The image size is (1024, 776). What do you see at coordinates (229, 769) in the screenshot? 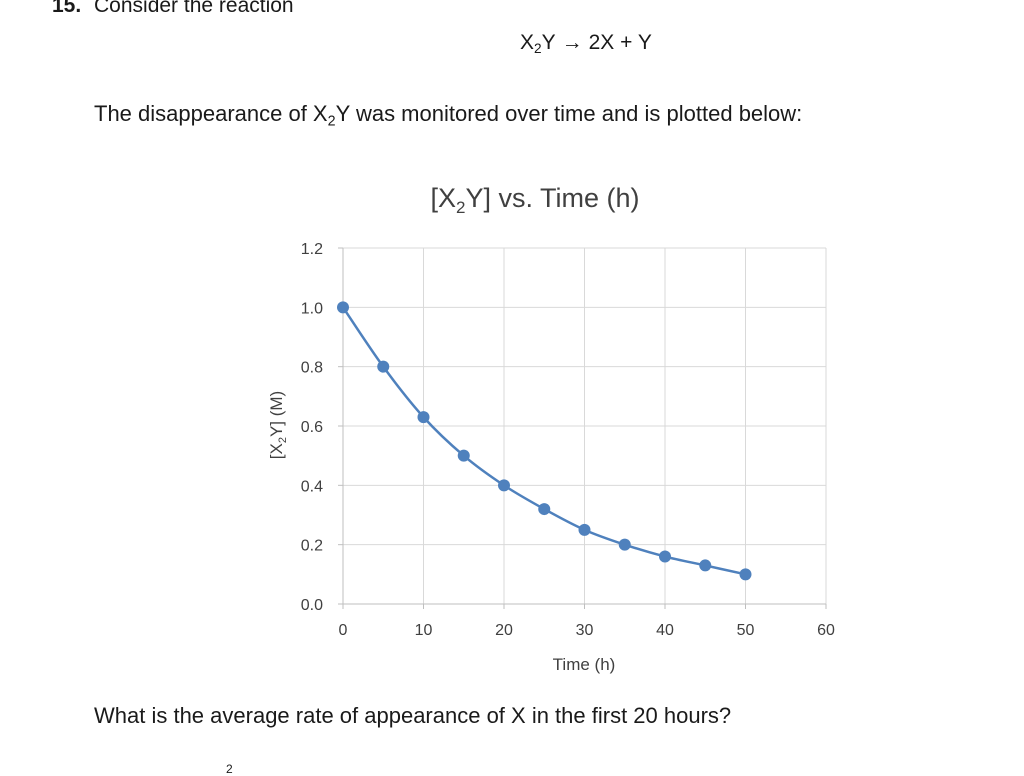
I see `partial-bottom-text: 2` at bounding box center [229, 769].